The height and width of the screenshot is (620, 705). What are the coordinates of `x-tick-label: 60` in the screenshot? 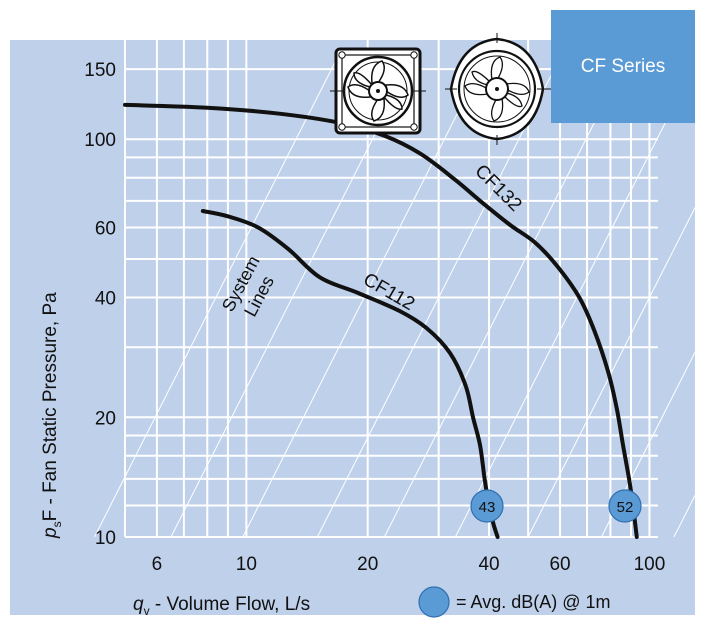 It's located at (559, 564).